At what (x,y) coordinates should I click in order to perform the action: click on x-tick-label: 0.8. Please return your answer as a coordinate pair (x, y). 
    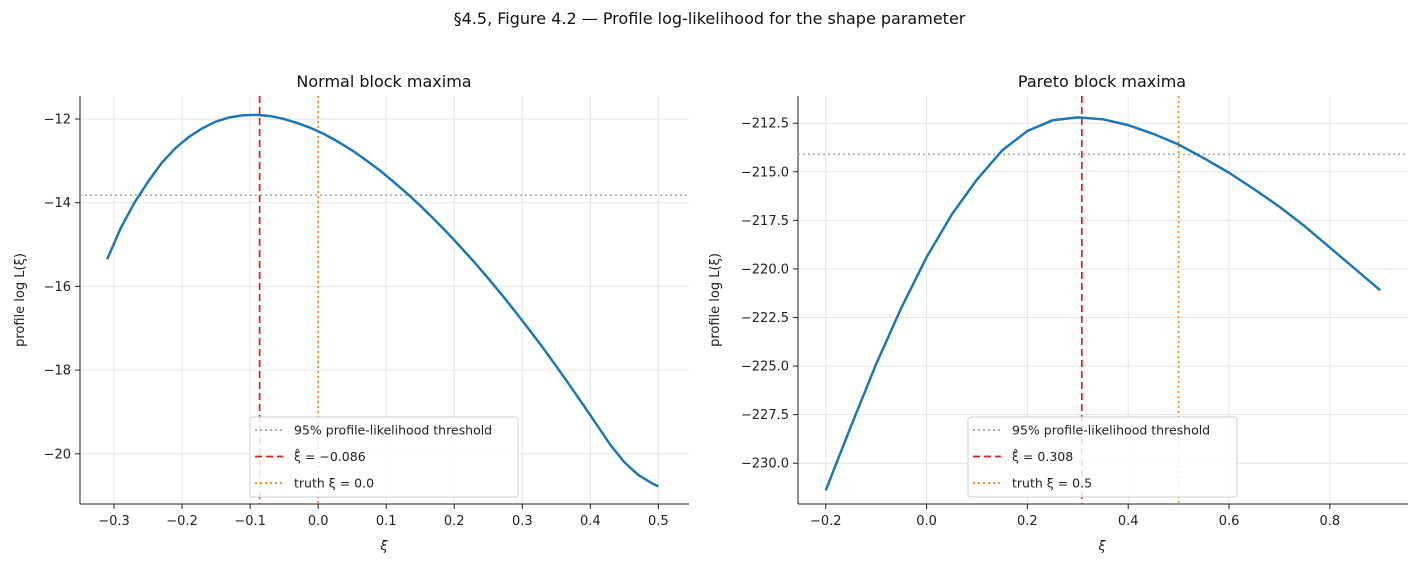
    Looking at the image, I should click on (1330, 521).